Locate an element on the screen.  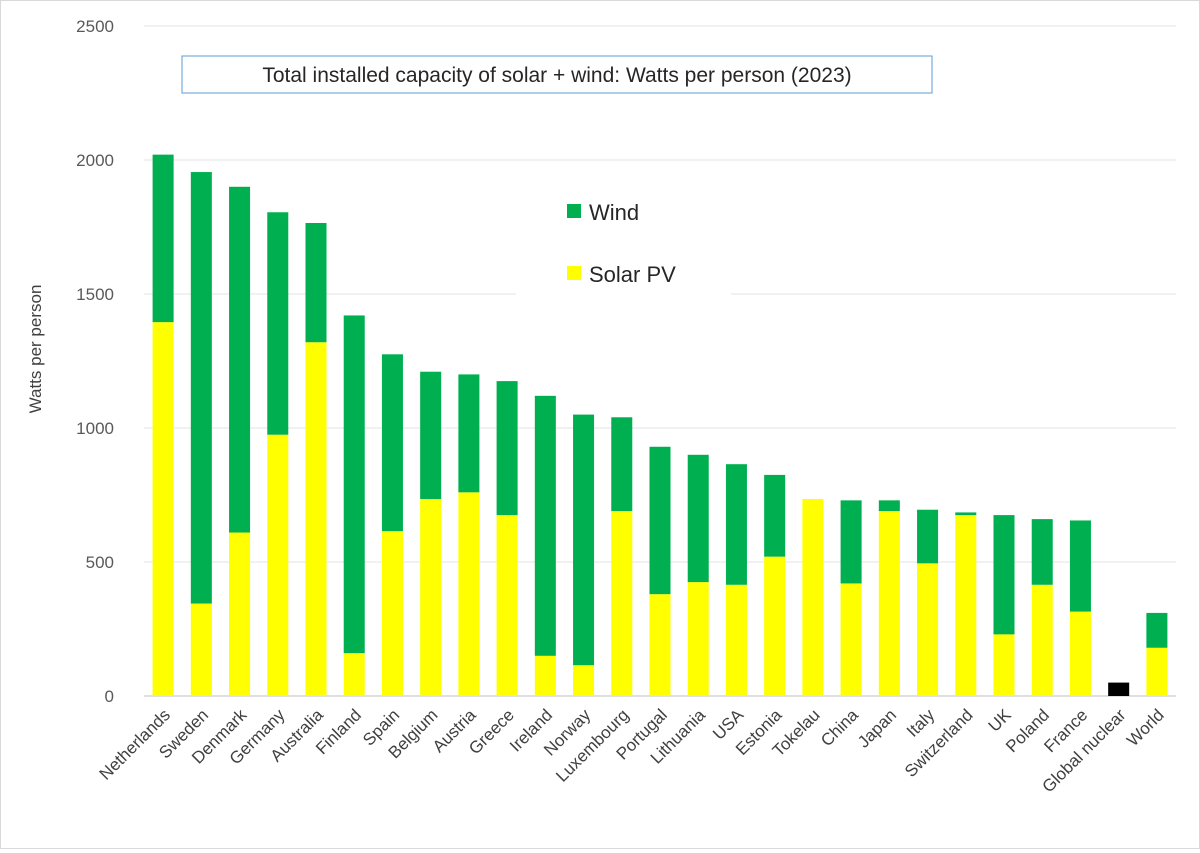
y-tick-label: 1000 is located at coordinates (95, 428).